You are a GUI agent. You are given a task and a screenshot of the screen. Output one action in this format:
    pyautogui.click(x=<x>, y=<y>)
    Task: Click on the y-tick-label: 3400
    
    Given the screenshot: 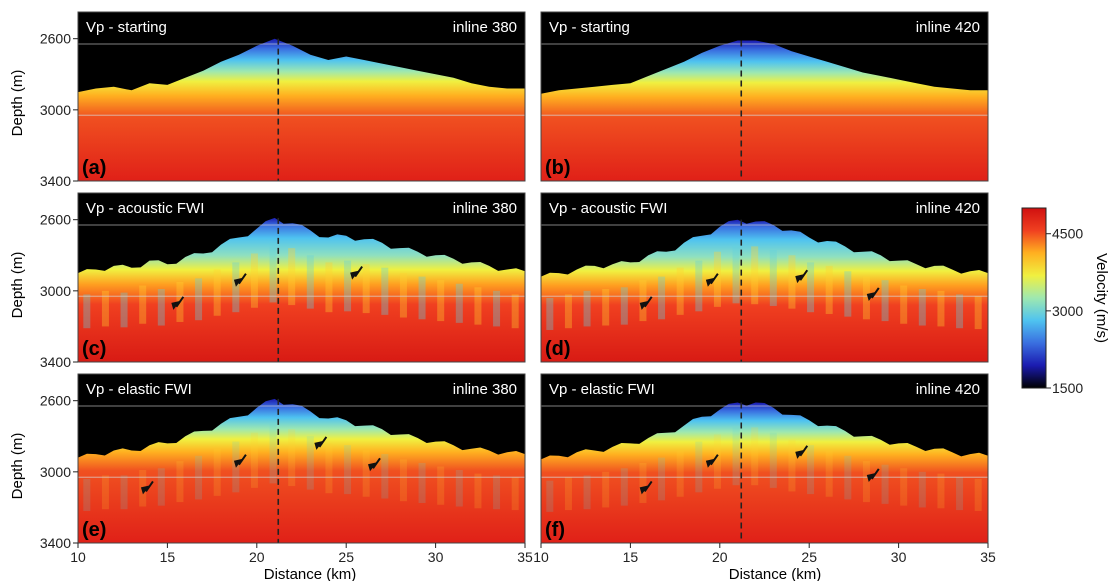 What is the action you would take?
    pyautogui.click(x=55, y=362)
    